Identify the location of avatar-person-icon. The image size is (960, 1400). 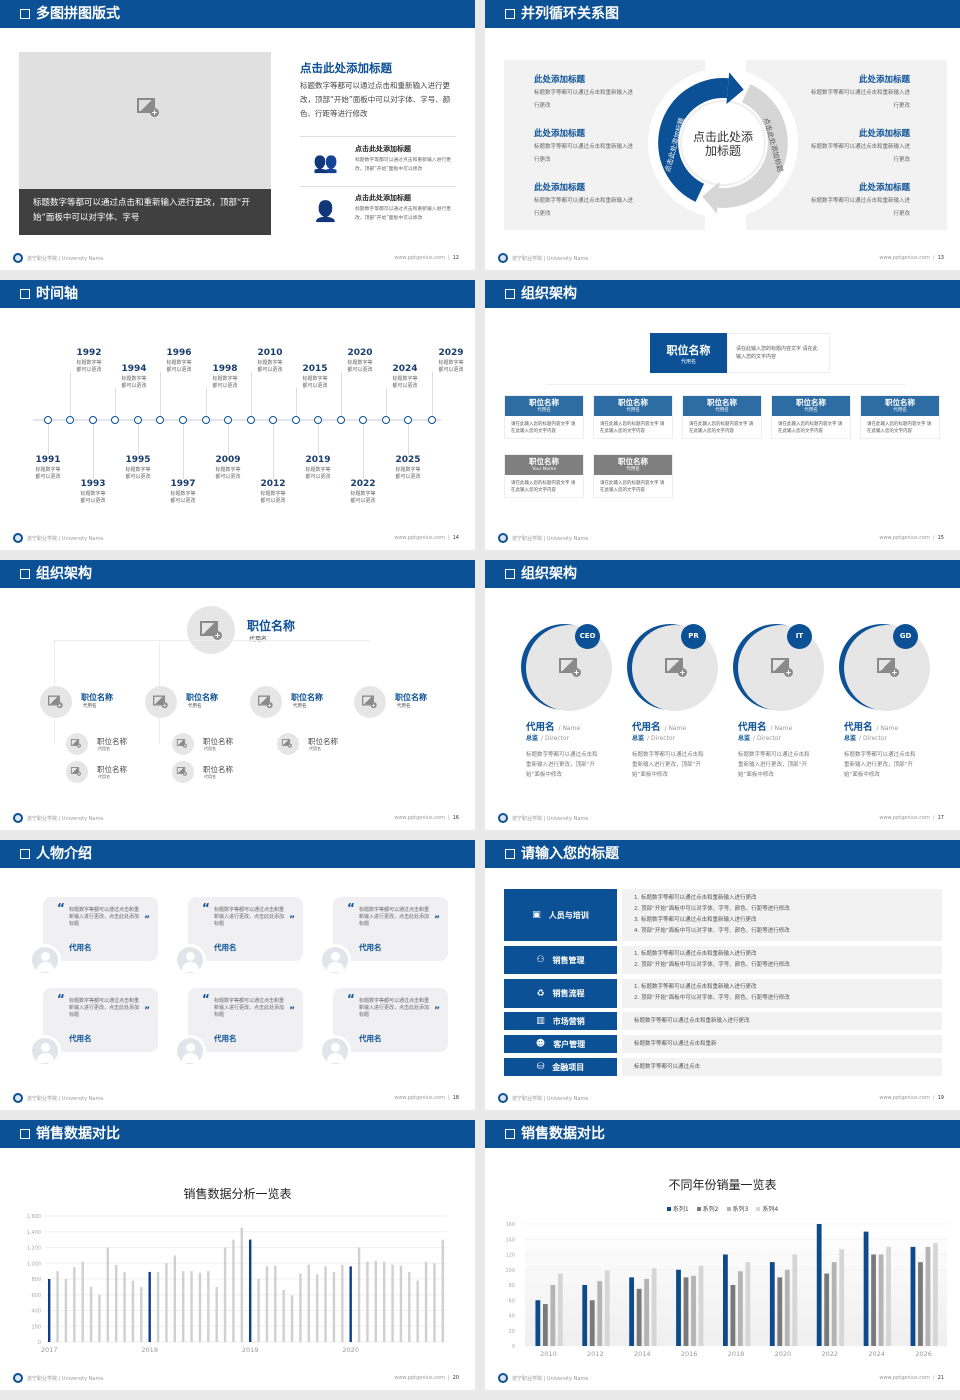
(190, 967).